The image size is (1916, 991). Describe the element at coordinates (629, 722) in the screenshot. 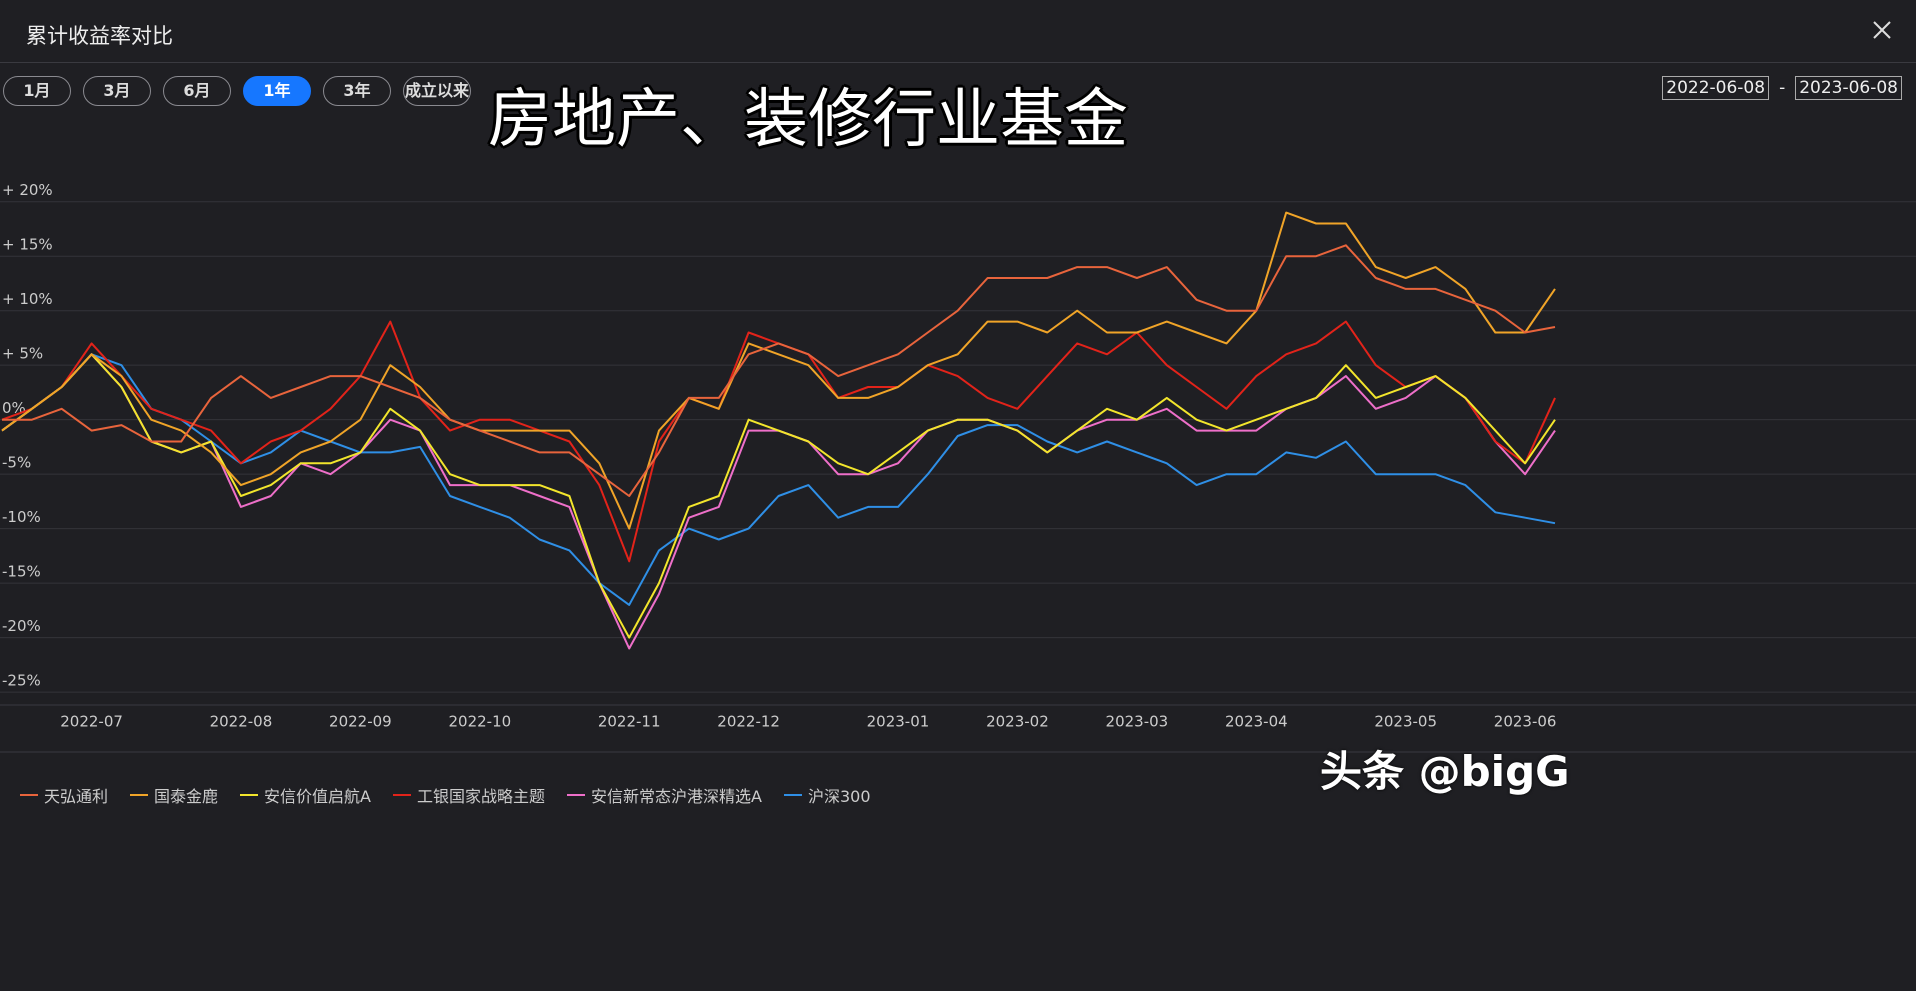

I see `x-tick-label: 2022-11` at that location.